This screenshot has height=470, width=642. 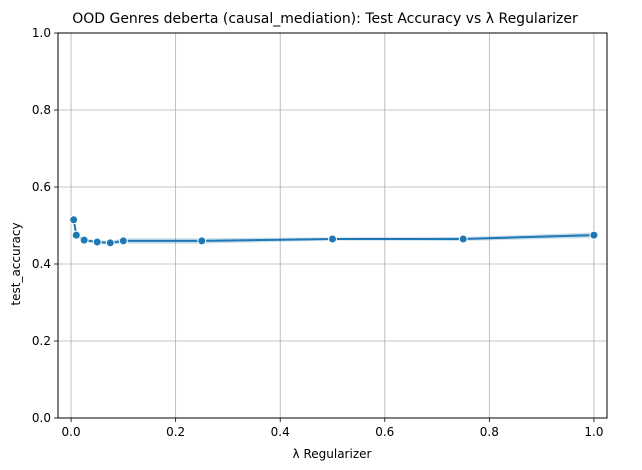 I want to click on y-tick-label: 0.0, so click(x=41, y=418).